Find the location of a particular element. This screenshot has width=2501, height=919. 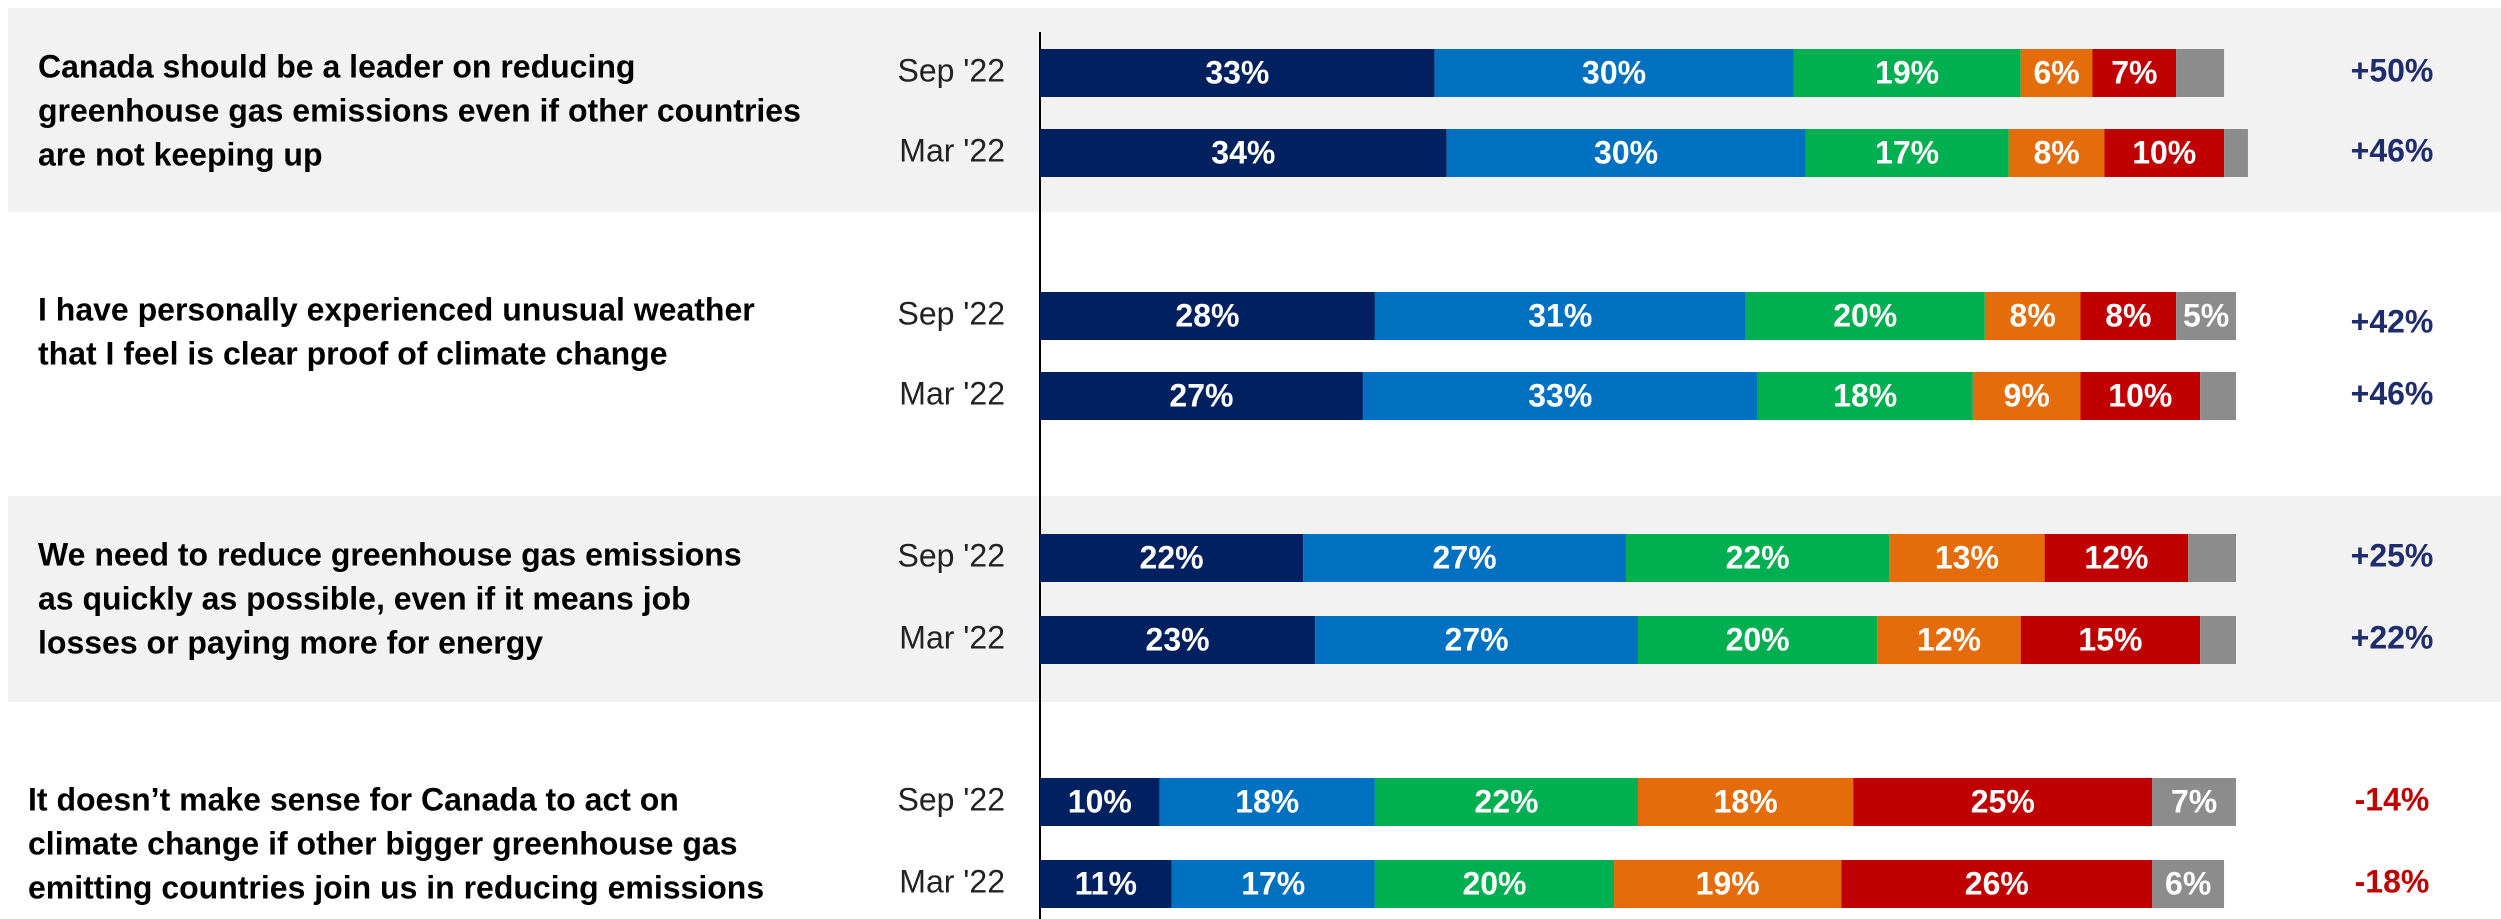

net-label: +25% is located at coordinates (2392, 555).